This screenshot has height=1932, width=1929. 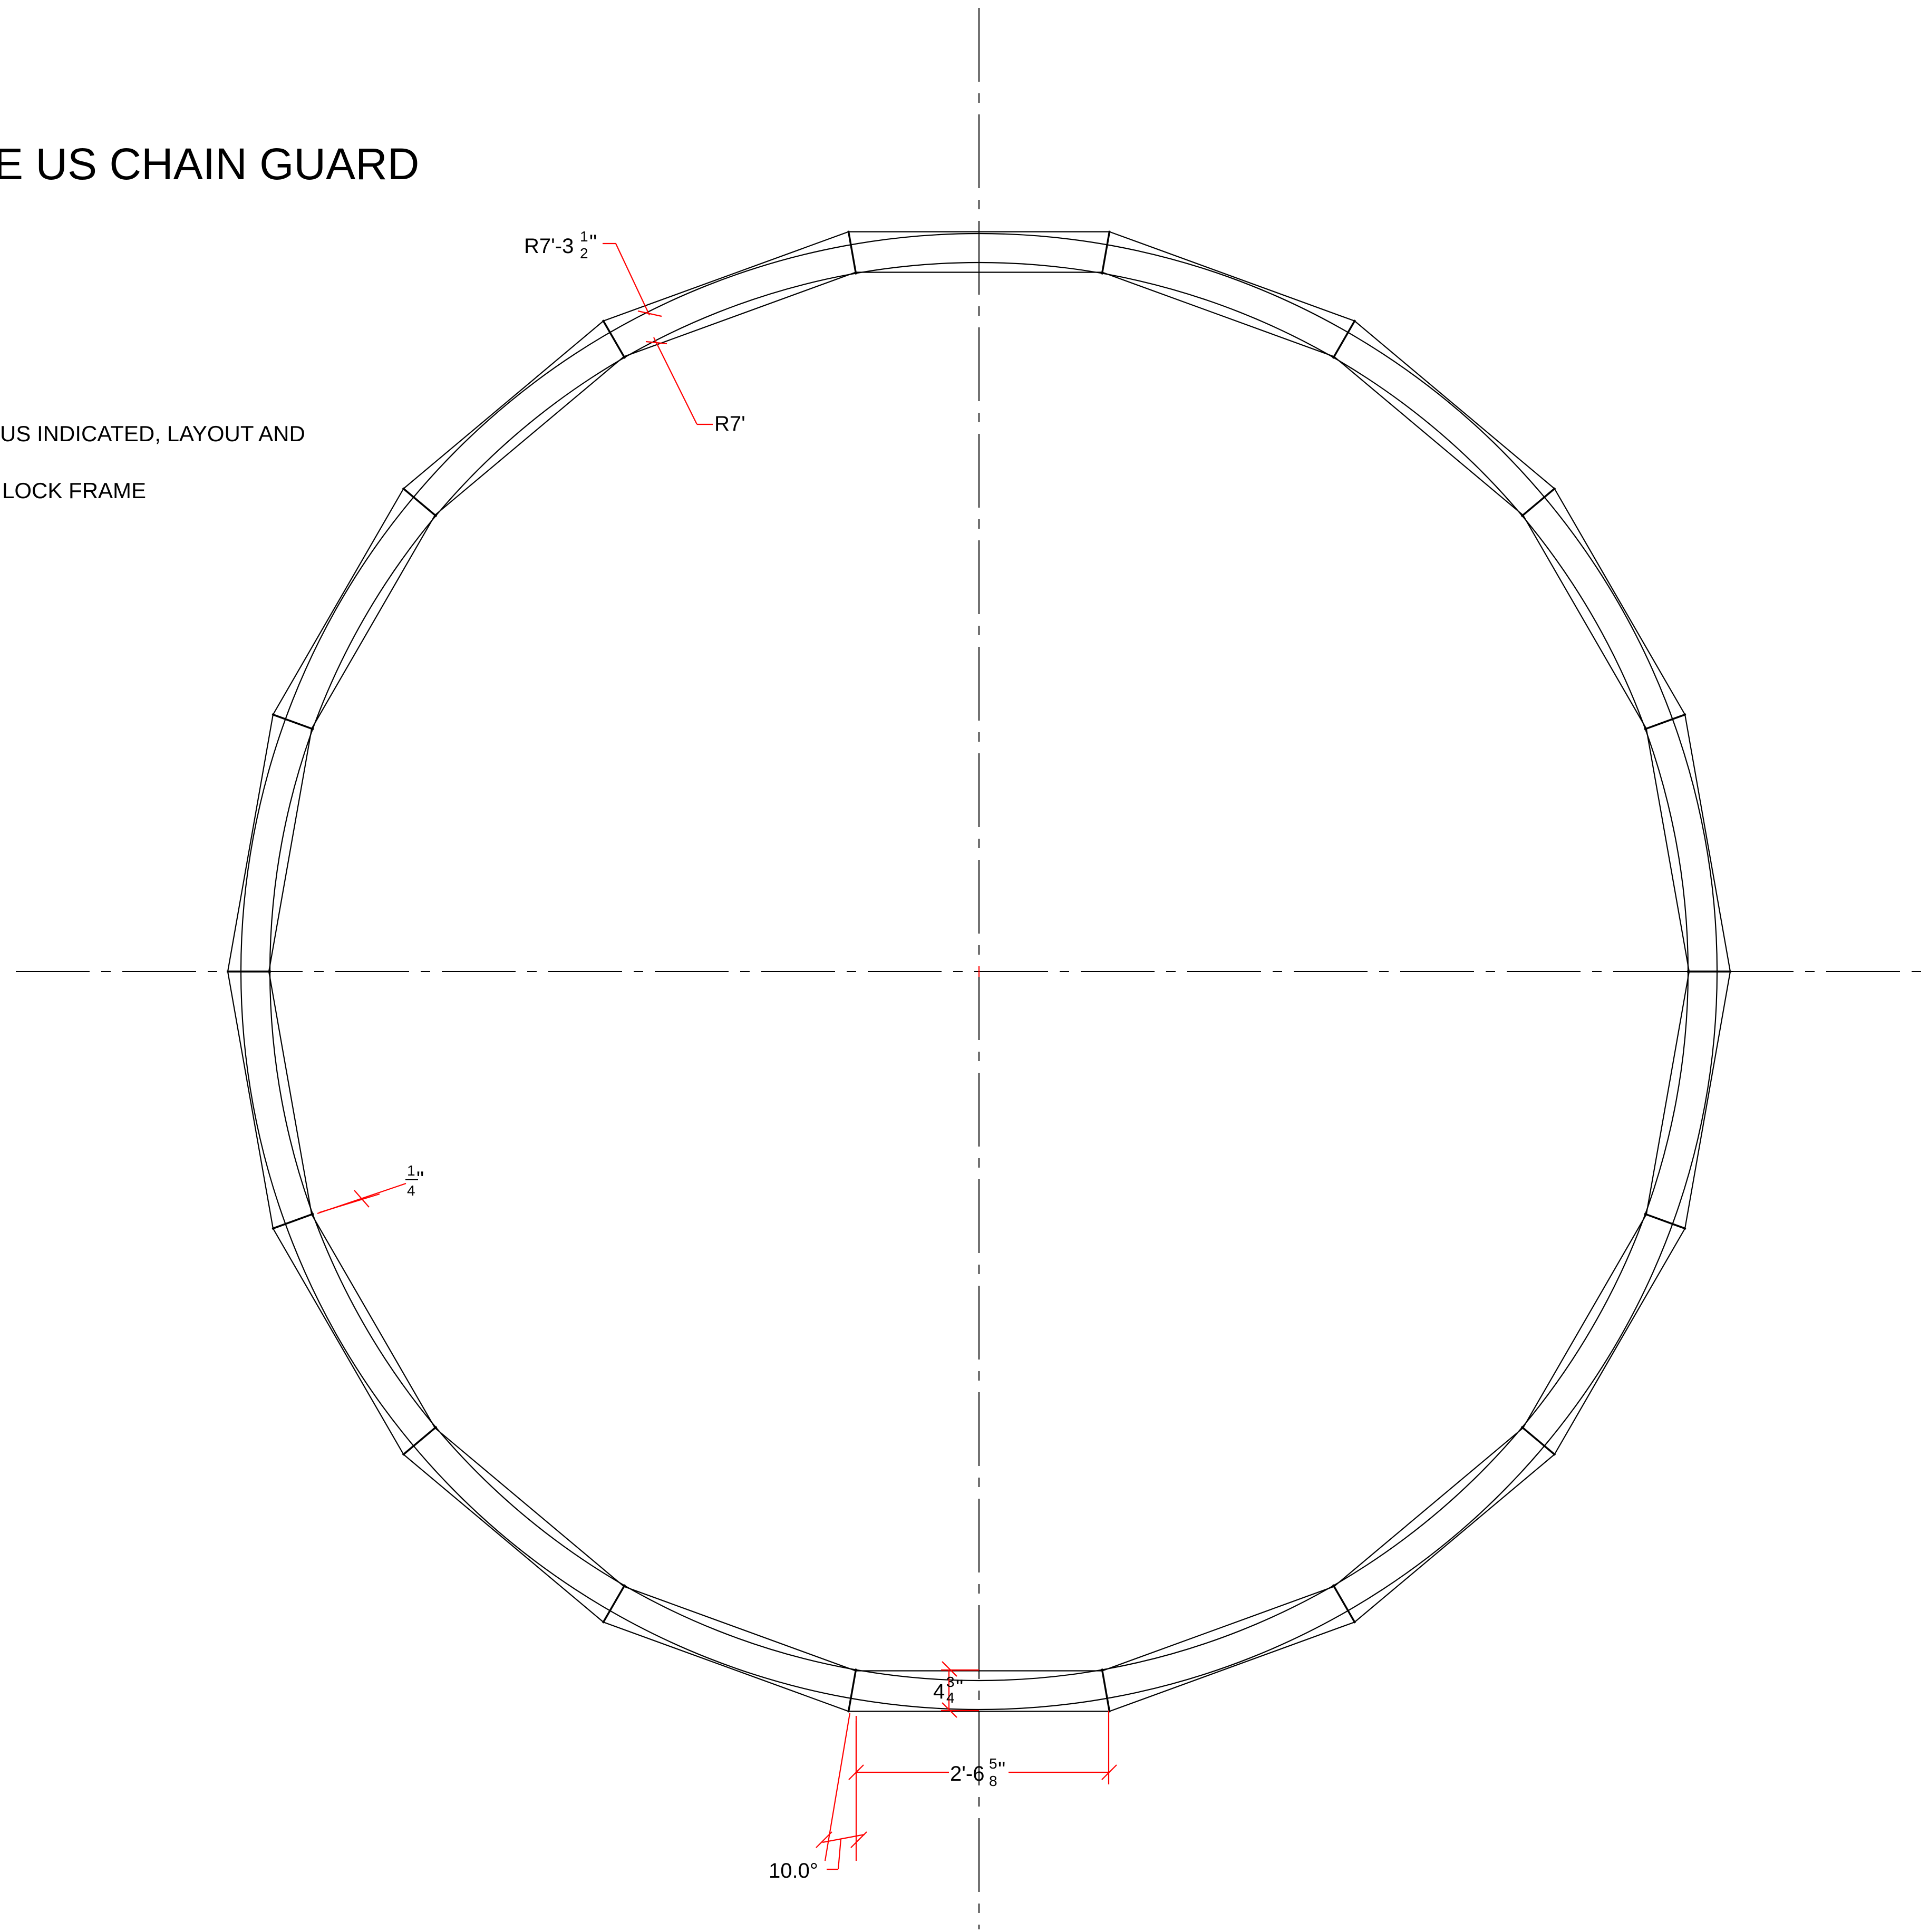 What do you see at coordinates (584, 253) in the screenshot?
I see `svg-text: 2` at bounding box center [584, 253].